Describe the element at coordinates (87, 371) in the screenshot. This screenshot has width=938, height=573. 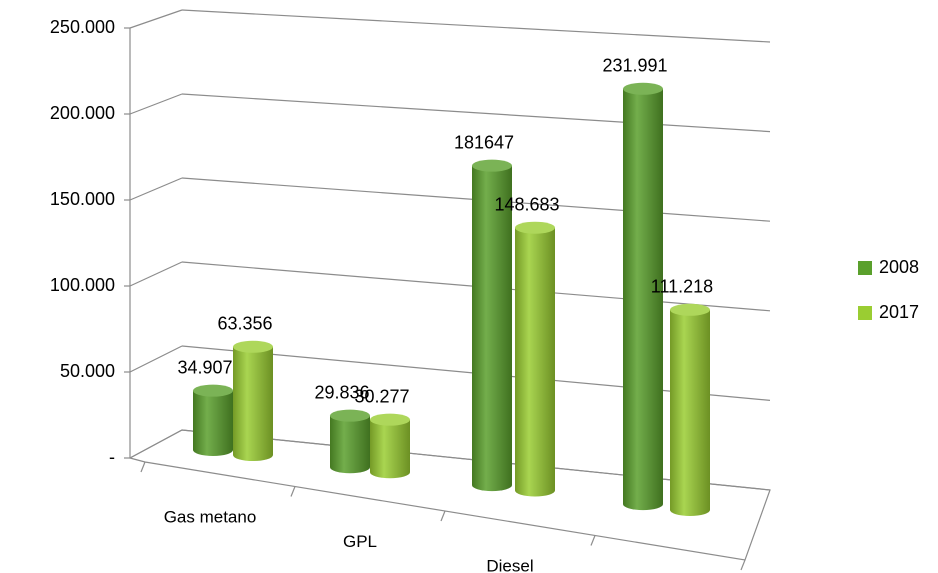
I see `y-tick-label: 50.000` at that location.